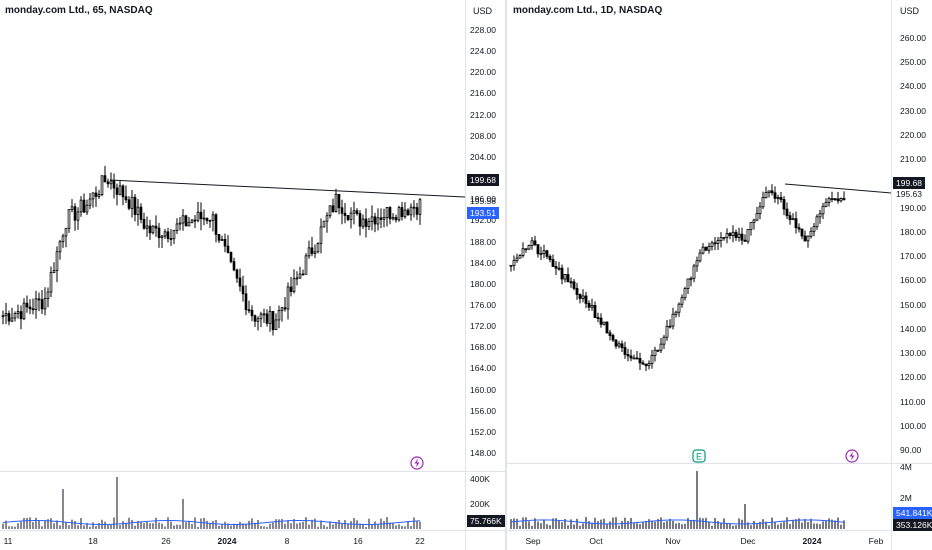  I want to click on left-price-tick: 184.00, so click(483, 262).